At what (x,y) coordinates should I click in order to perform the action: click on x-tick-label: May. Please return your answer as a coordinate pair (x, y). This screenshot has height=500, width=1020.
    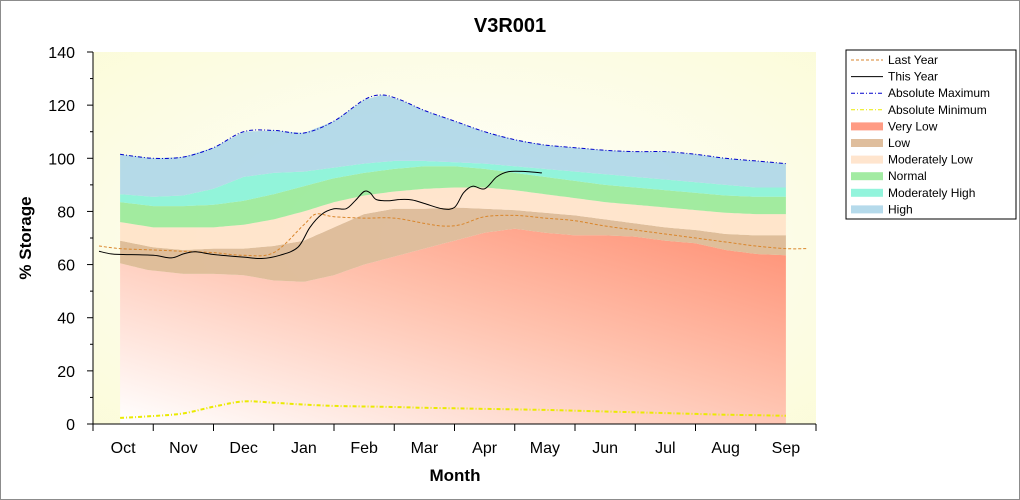
    Looking at the image, I should click on (545, 448).